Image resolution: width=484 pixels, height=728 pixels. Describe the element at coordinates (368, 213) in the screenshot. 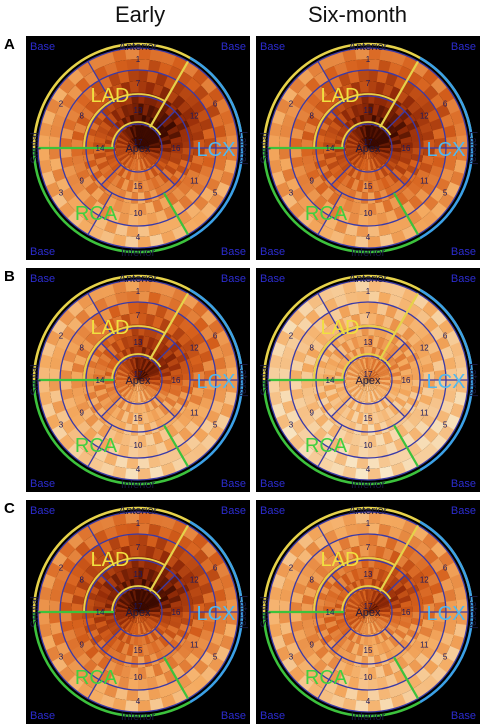

I see `segment-number: 10` at that location.